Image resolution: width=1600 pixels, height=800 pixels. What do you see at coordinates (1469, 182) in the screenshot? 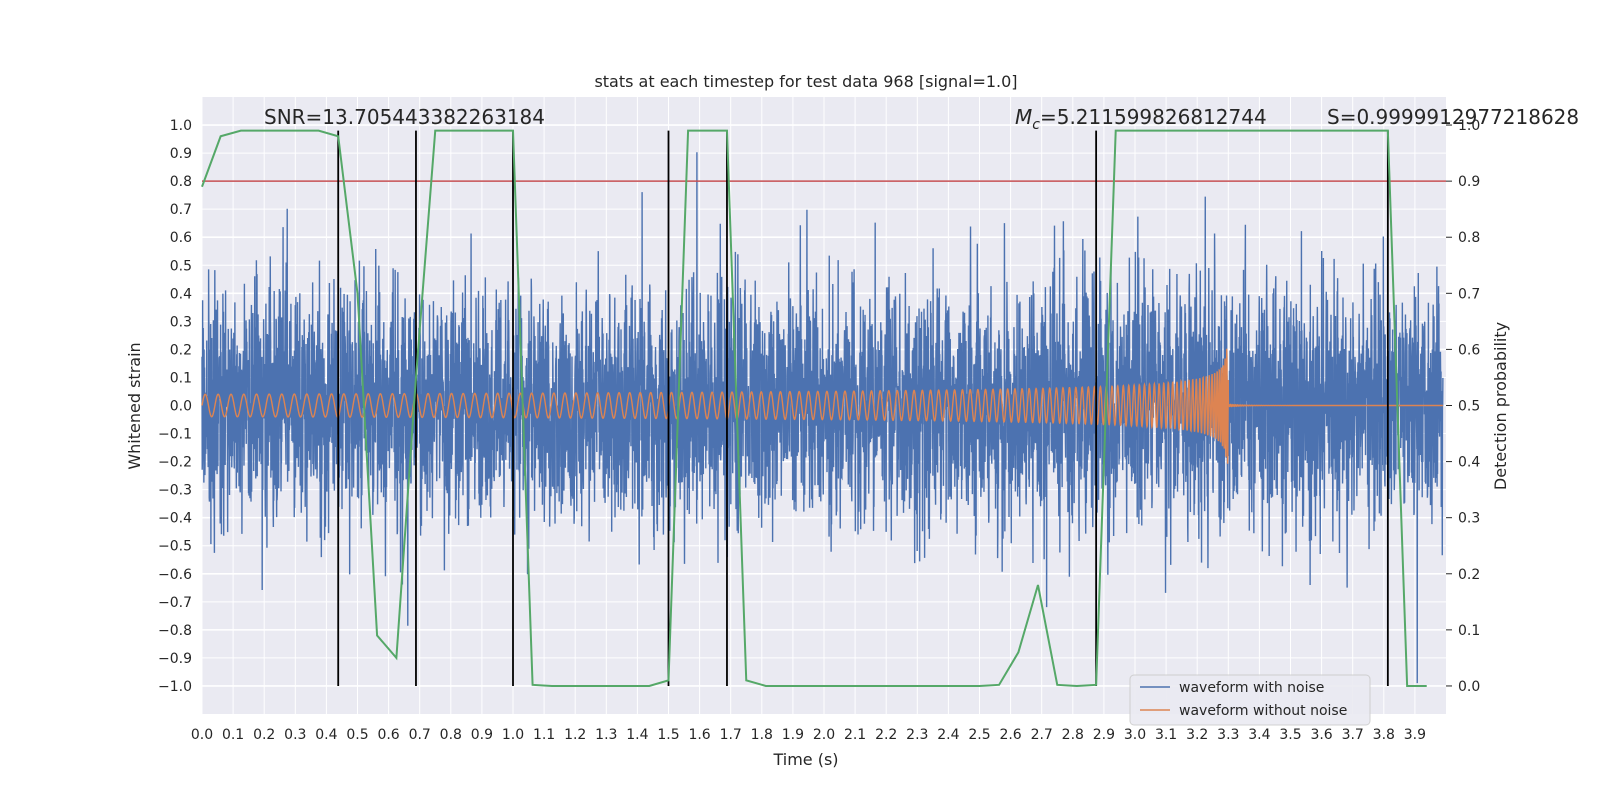
I see `y2-tick-label: 0.9` at bounding box center [1469, 182].